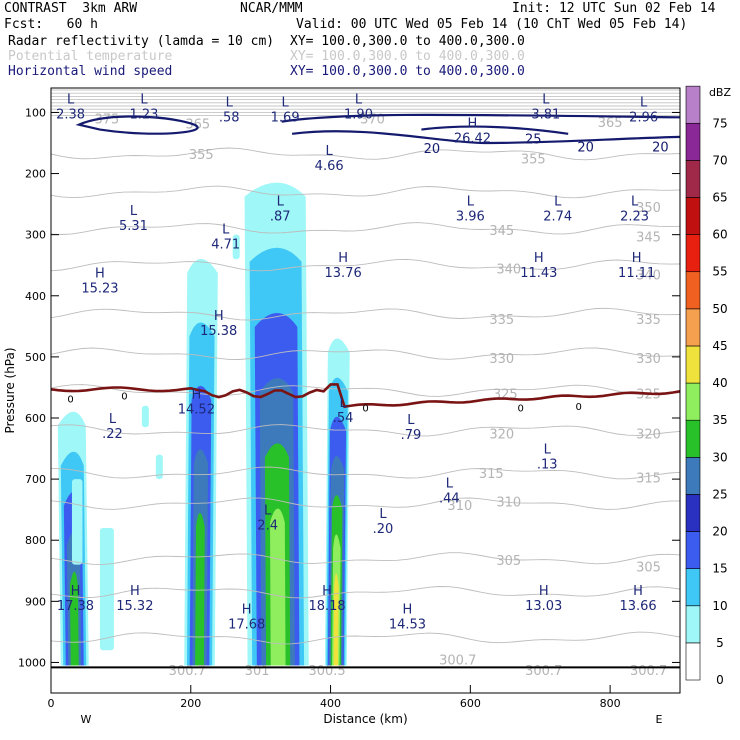  Describe the element at coordinates (533, 140) in the screenshot. I see `wind-contour-label: 25` at that location.